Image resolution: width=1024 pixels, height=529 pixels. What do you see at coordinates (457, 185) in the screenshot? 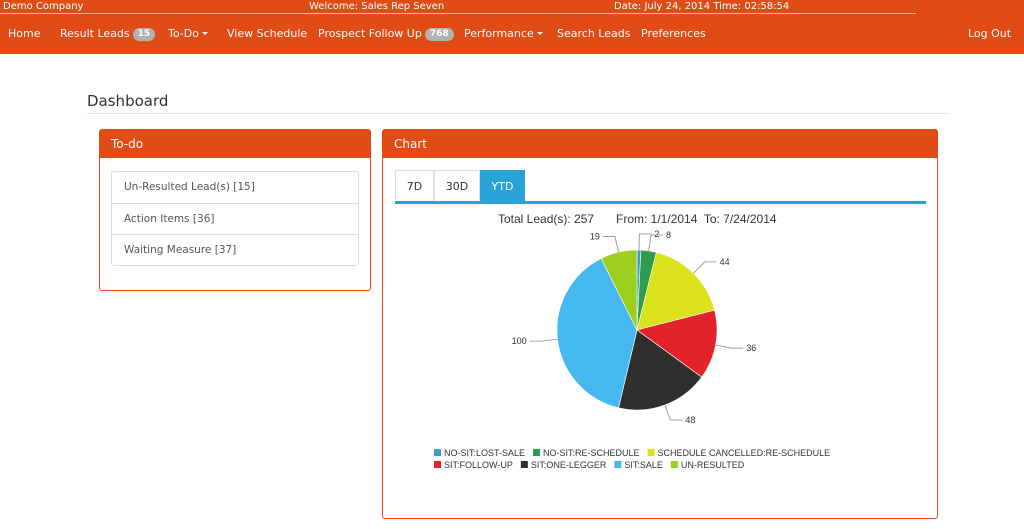
I see `tab-30d: 30D` at bounding box center [457, 185].